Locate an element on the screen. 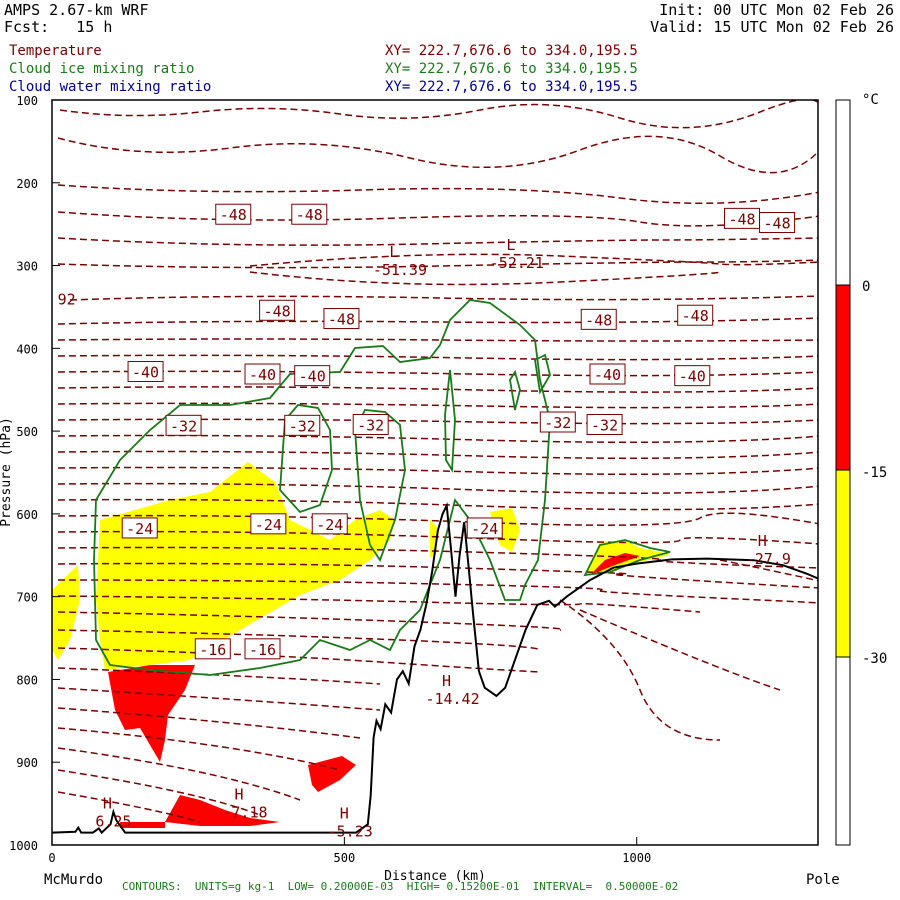  shading-yellow-main is located at coordinates (245, 566).